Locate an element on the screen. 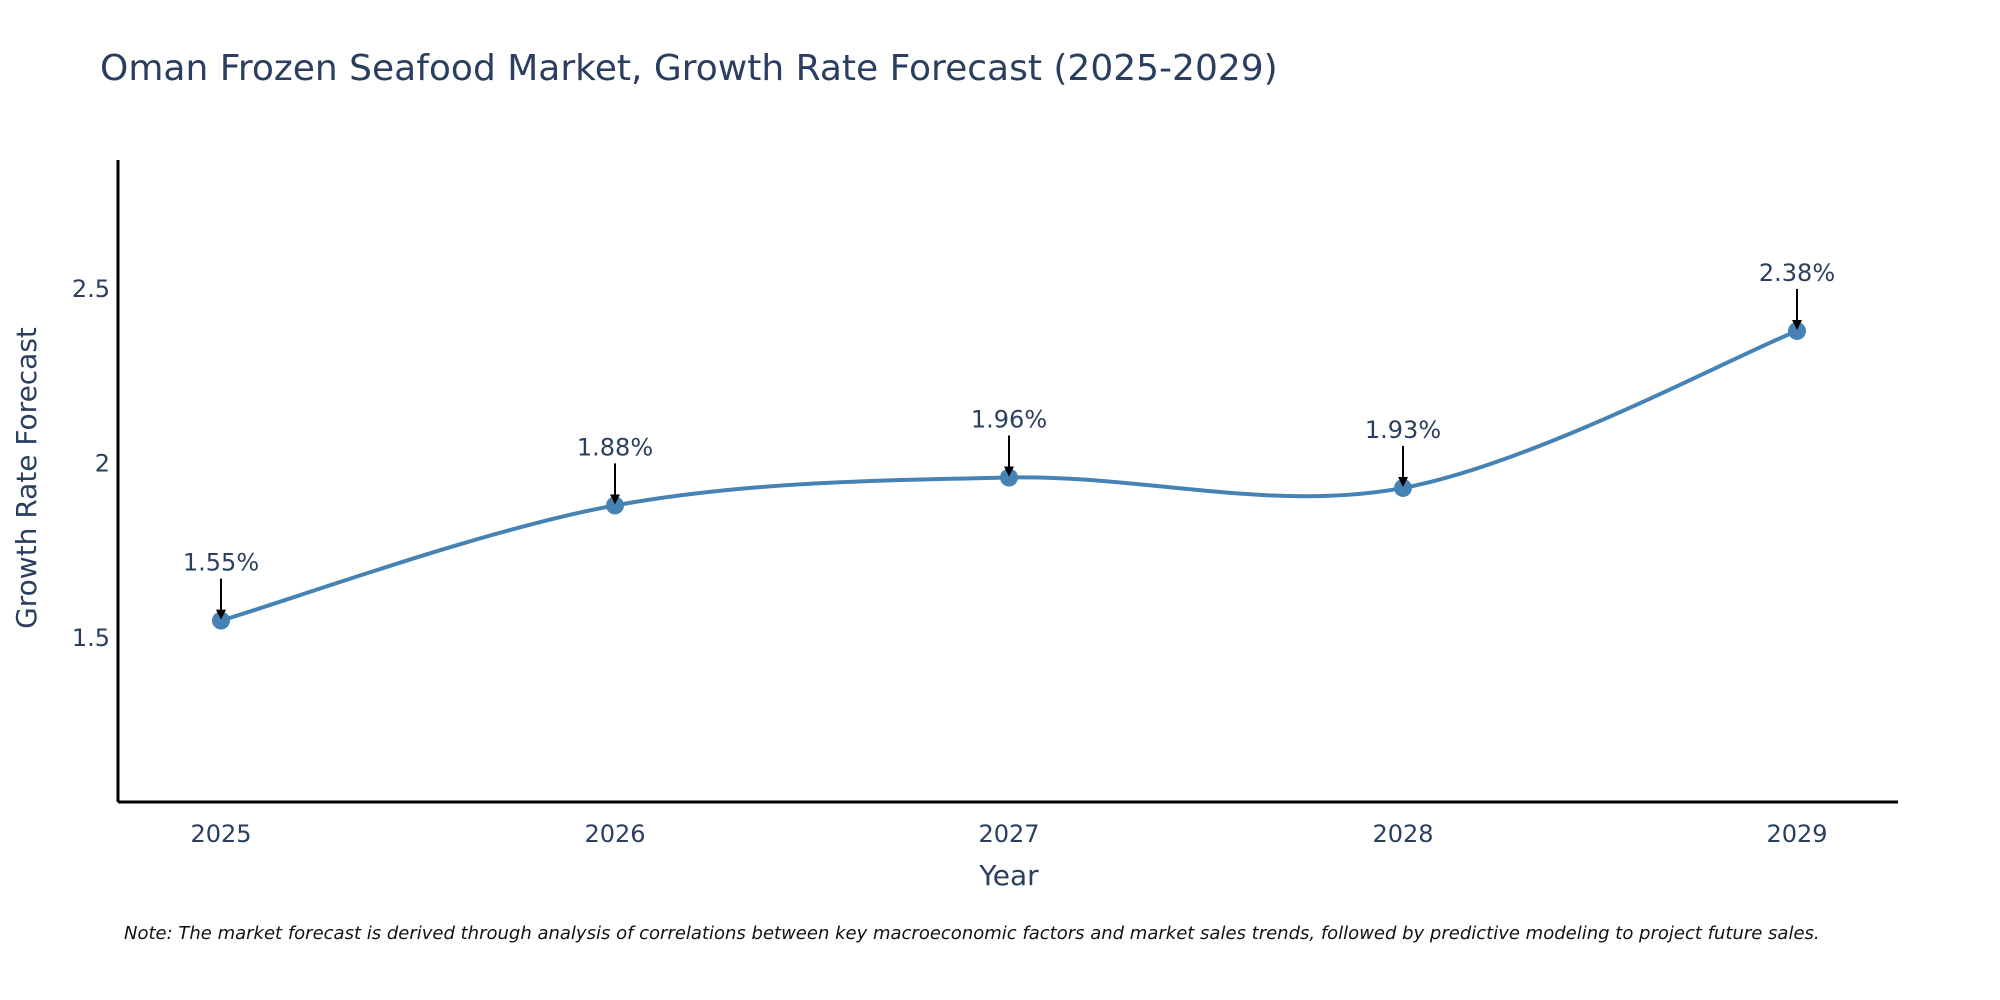  y-axis-title: Growth Rate Forecast is located at coordinates (26, 478).